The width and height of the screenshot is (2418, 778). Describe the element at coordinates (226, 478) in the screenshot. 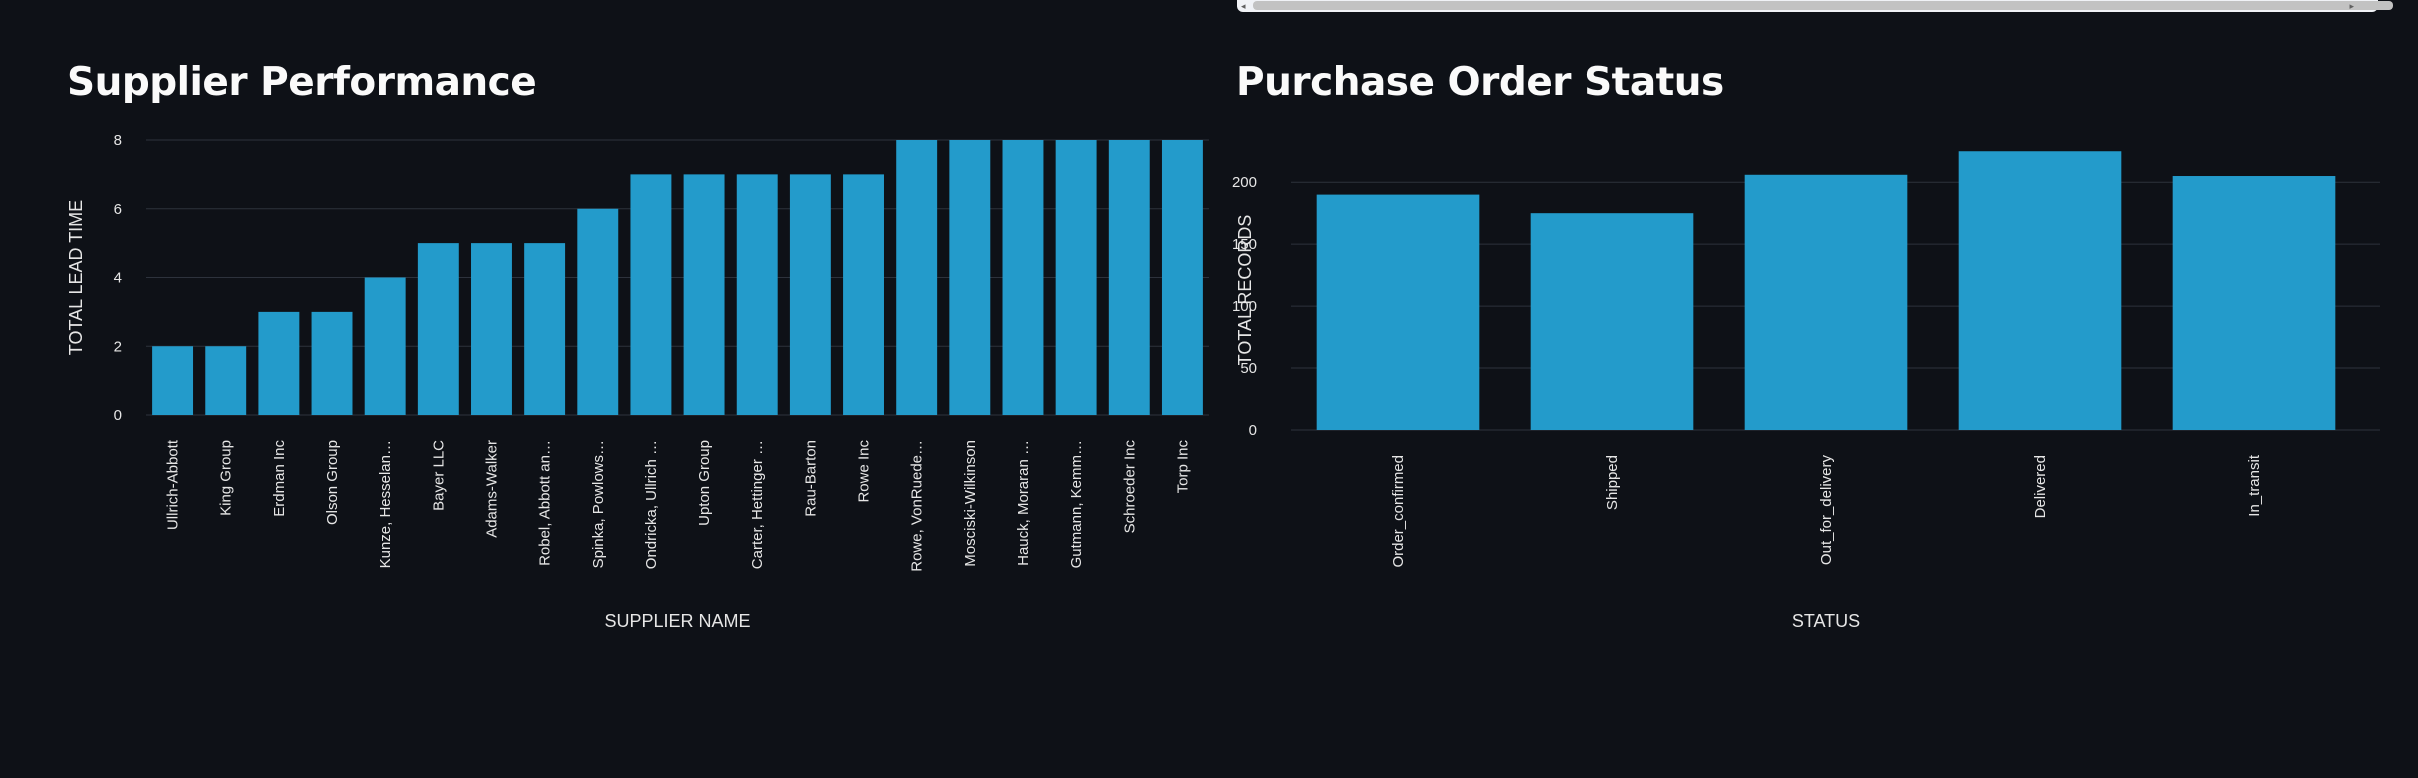

I see `x-tick-label: King Group` at that location.